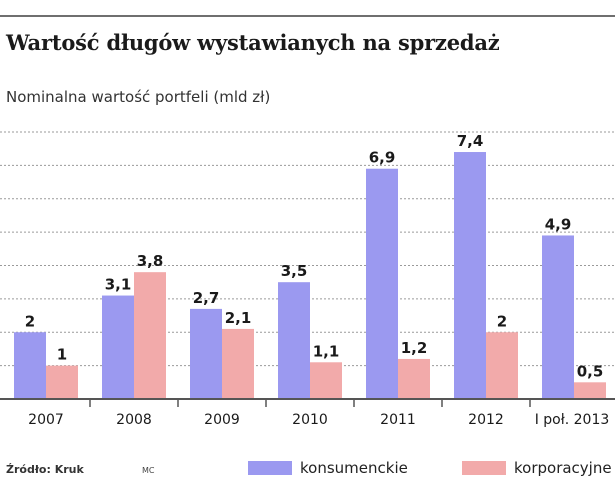 This screenshot has height=483, width=615. Describe the element at coordinates (138, 97) in the screenshot. I see `chart-subtitle: Nominalna wartość portfeli (mld zł)` at that location.